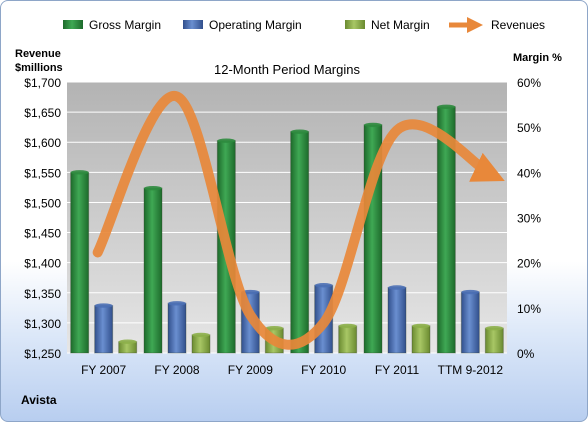 Image resolution: width=588 pixels, height=422 pixels. What do you see at coordinates (529, 173) in the screenshot?
I see `right-tick-label: 40%` at bounding box center [529, 173].